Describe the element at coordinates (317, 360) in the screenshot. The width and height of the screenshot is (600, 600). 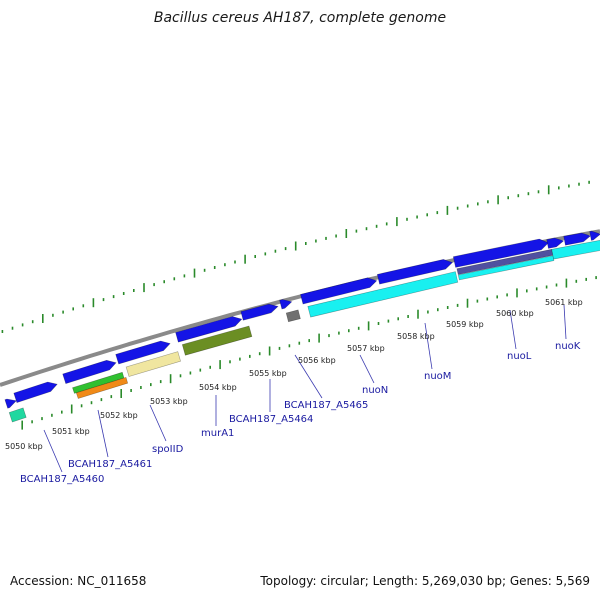
I see `kbp-label: 5056 kbp` at that location.